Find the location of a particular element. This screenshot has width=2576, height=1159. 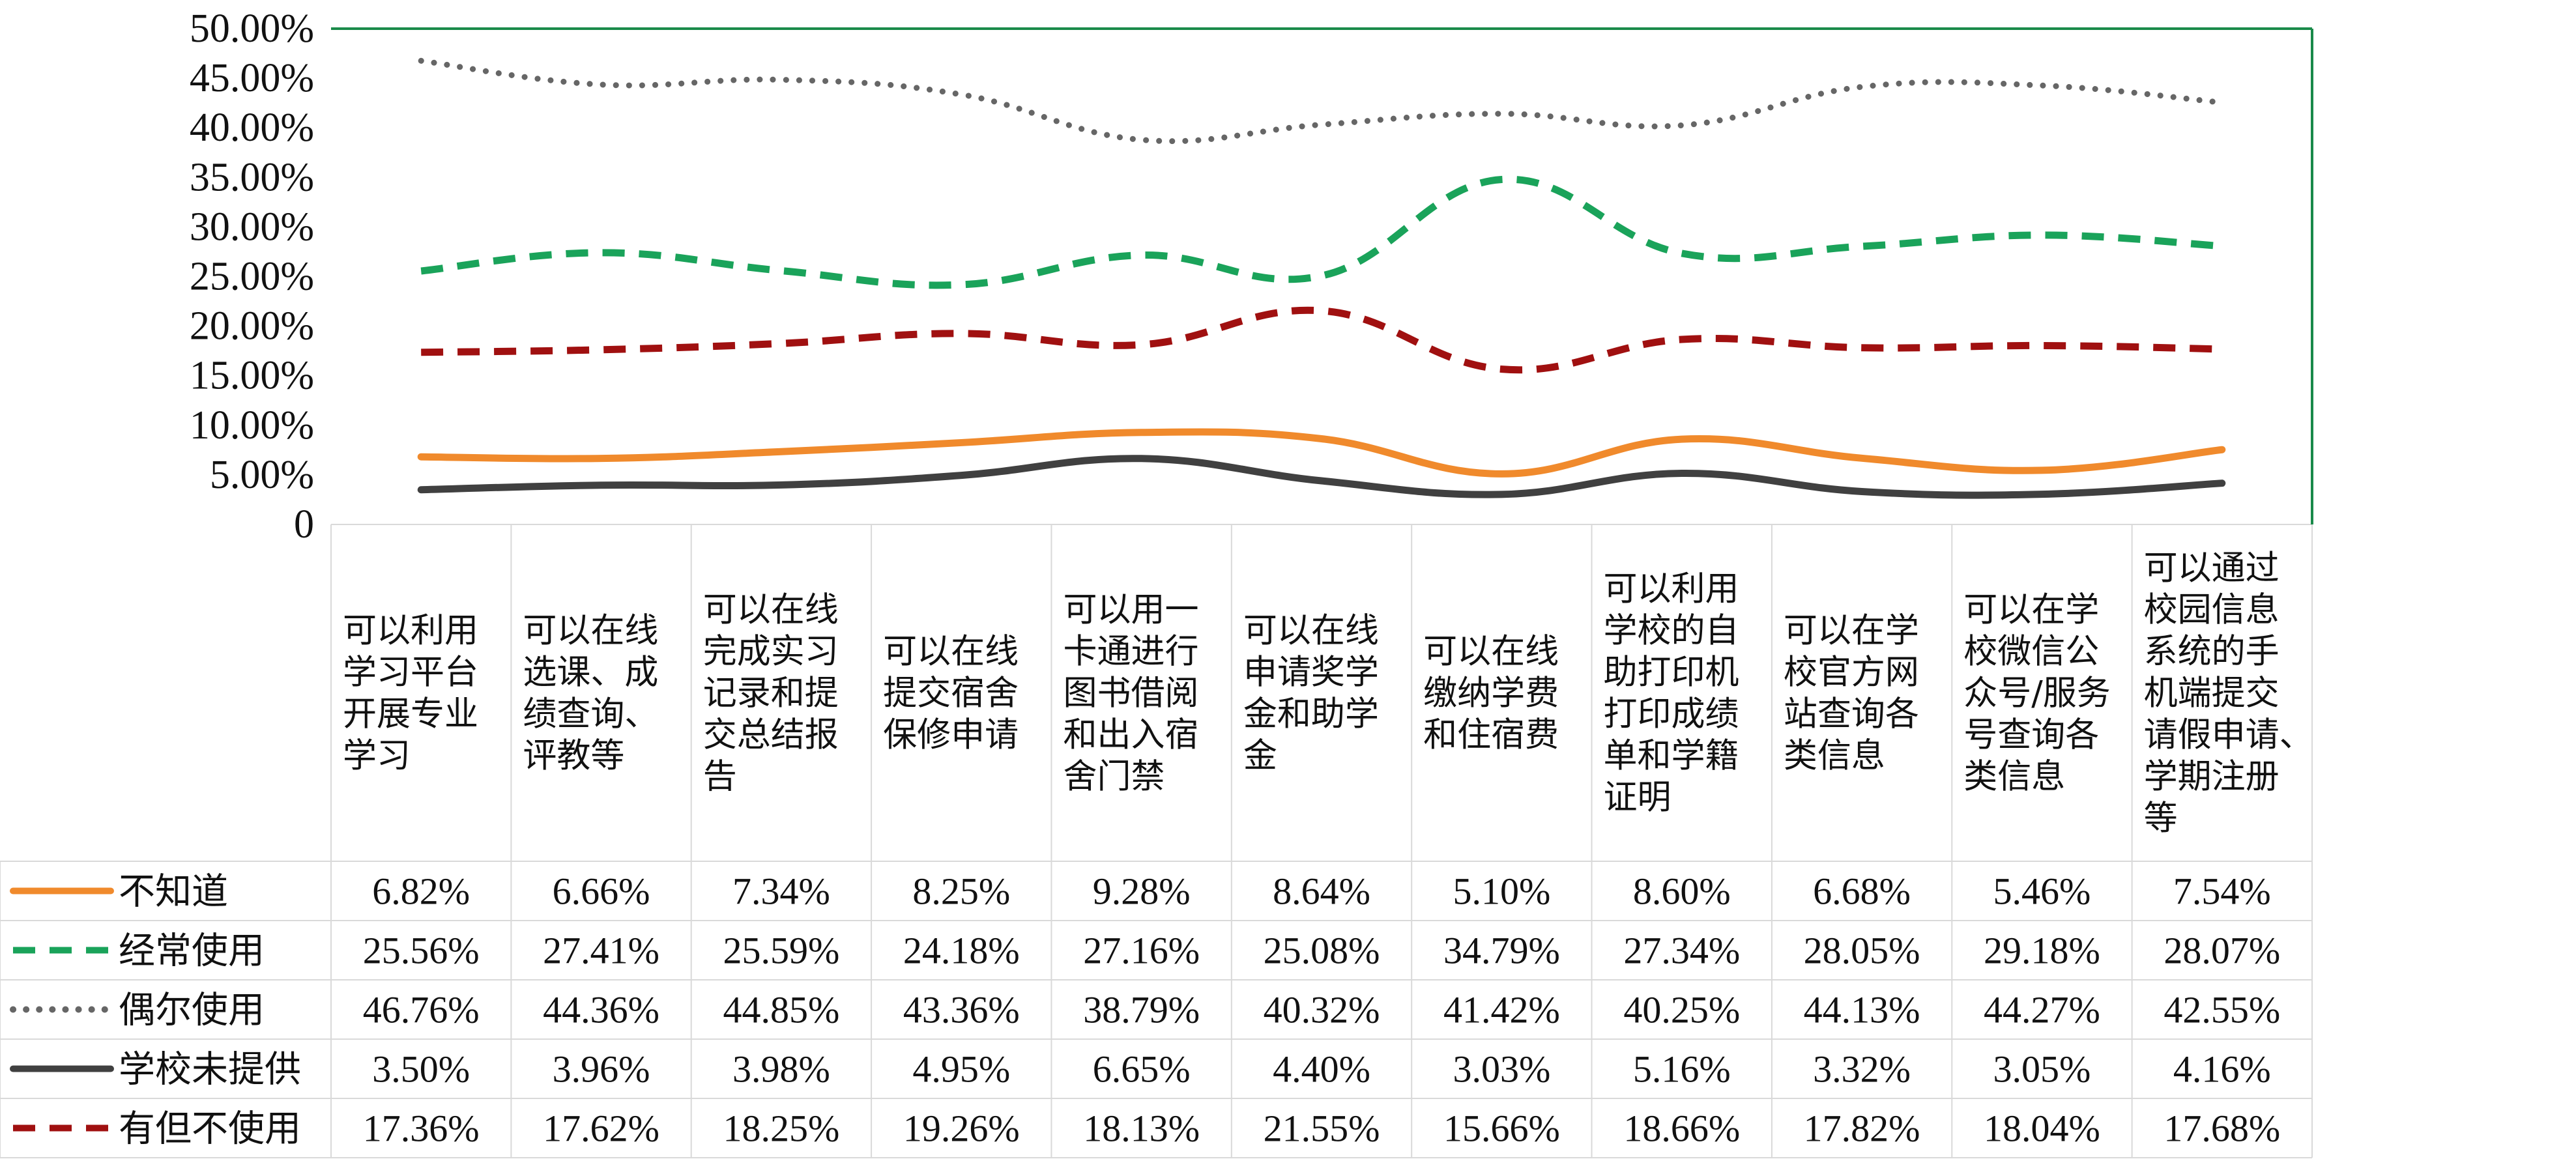

legend-label: 经常使用 is located at coordinates (192, 951).